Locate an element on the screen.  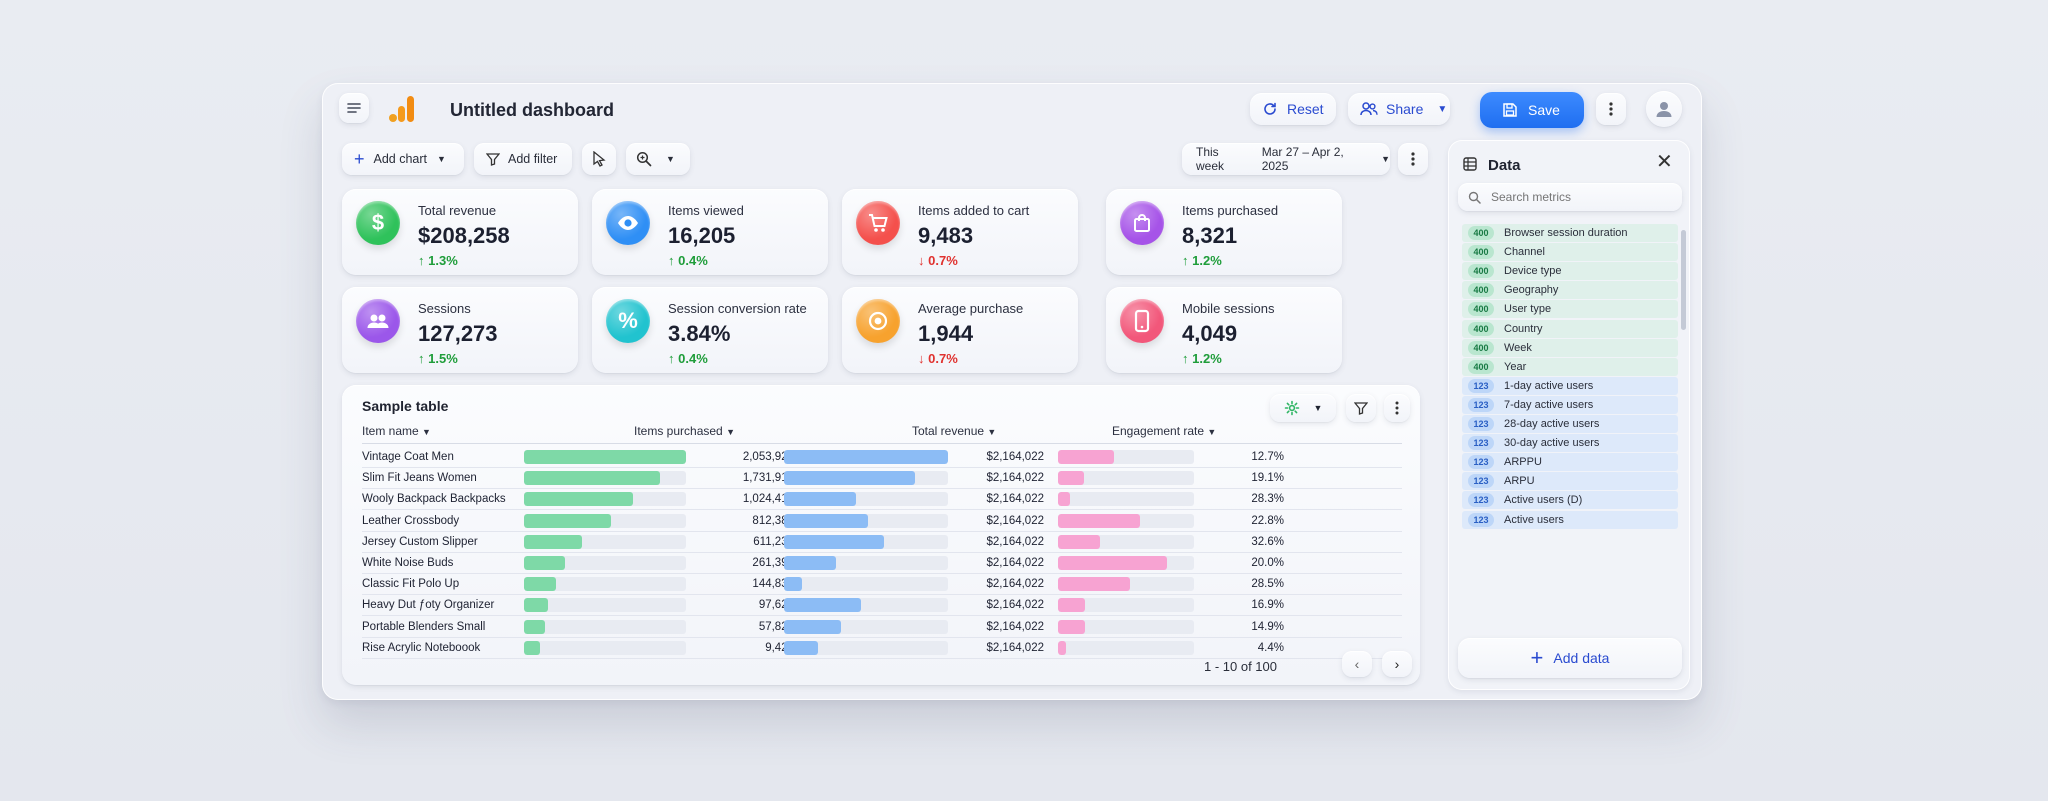
kpi-card: Mobile sessions 4,049 ↑ 1.2% is located at coordinates (1224, 330).